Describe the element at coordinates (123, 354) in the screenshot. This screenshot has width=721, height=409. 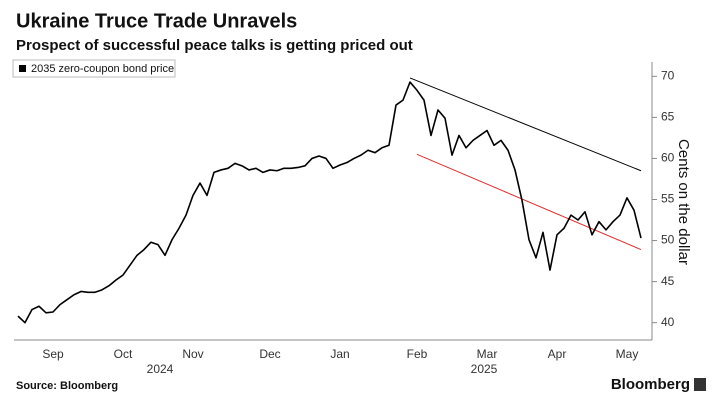
I see `x-tick-label: Oct` at that location.